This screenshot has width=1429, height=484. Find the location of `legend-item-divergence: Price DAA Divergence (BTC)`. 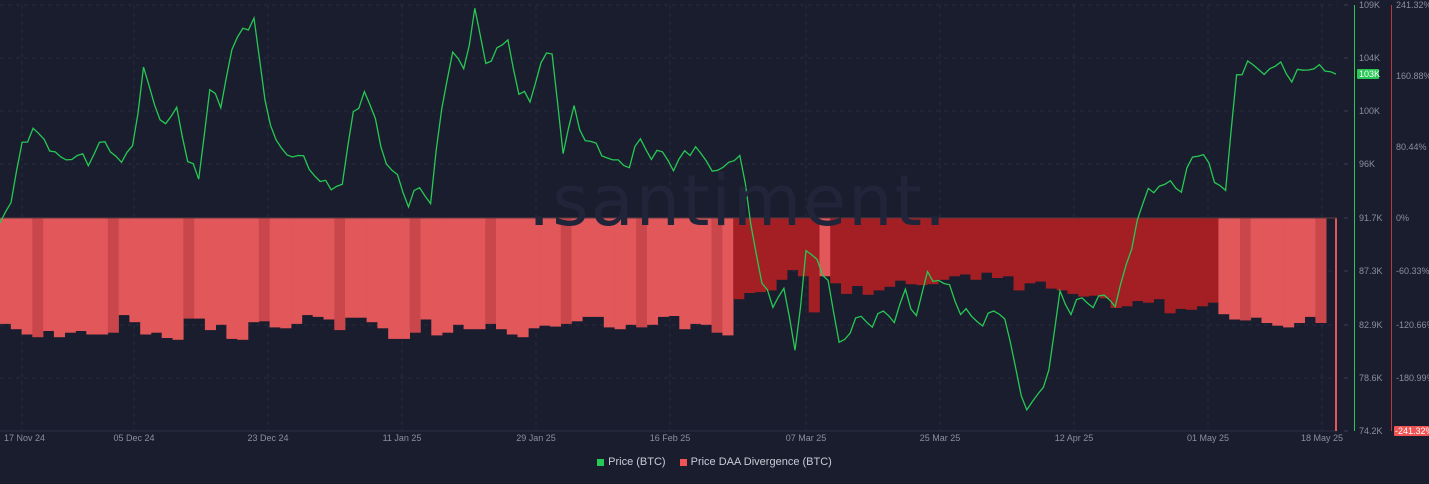

legend-item-divergence: Price DAA Divergence (BTC) is located at coordinates (755, 462).